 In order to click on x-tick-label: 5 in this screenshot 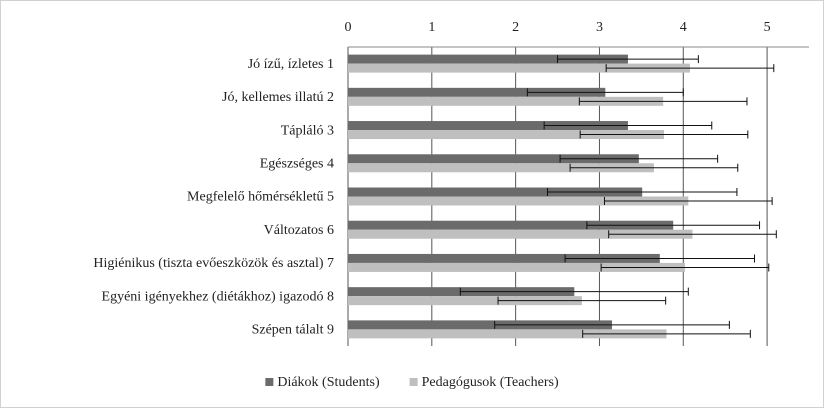, I will do `click(767, 27)`.